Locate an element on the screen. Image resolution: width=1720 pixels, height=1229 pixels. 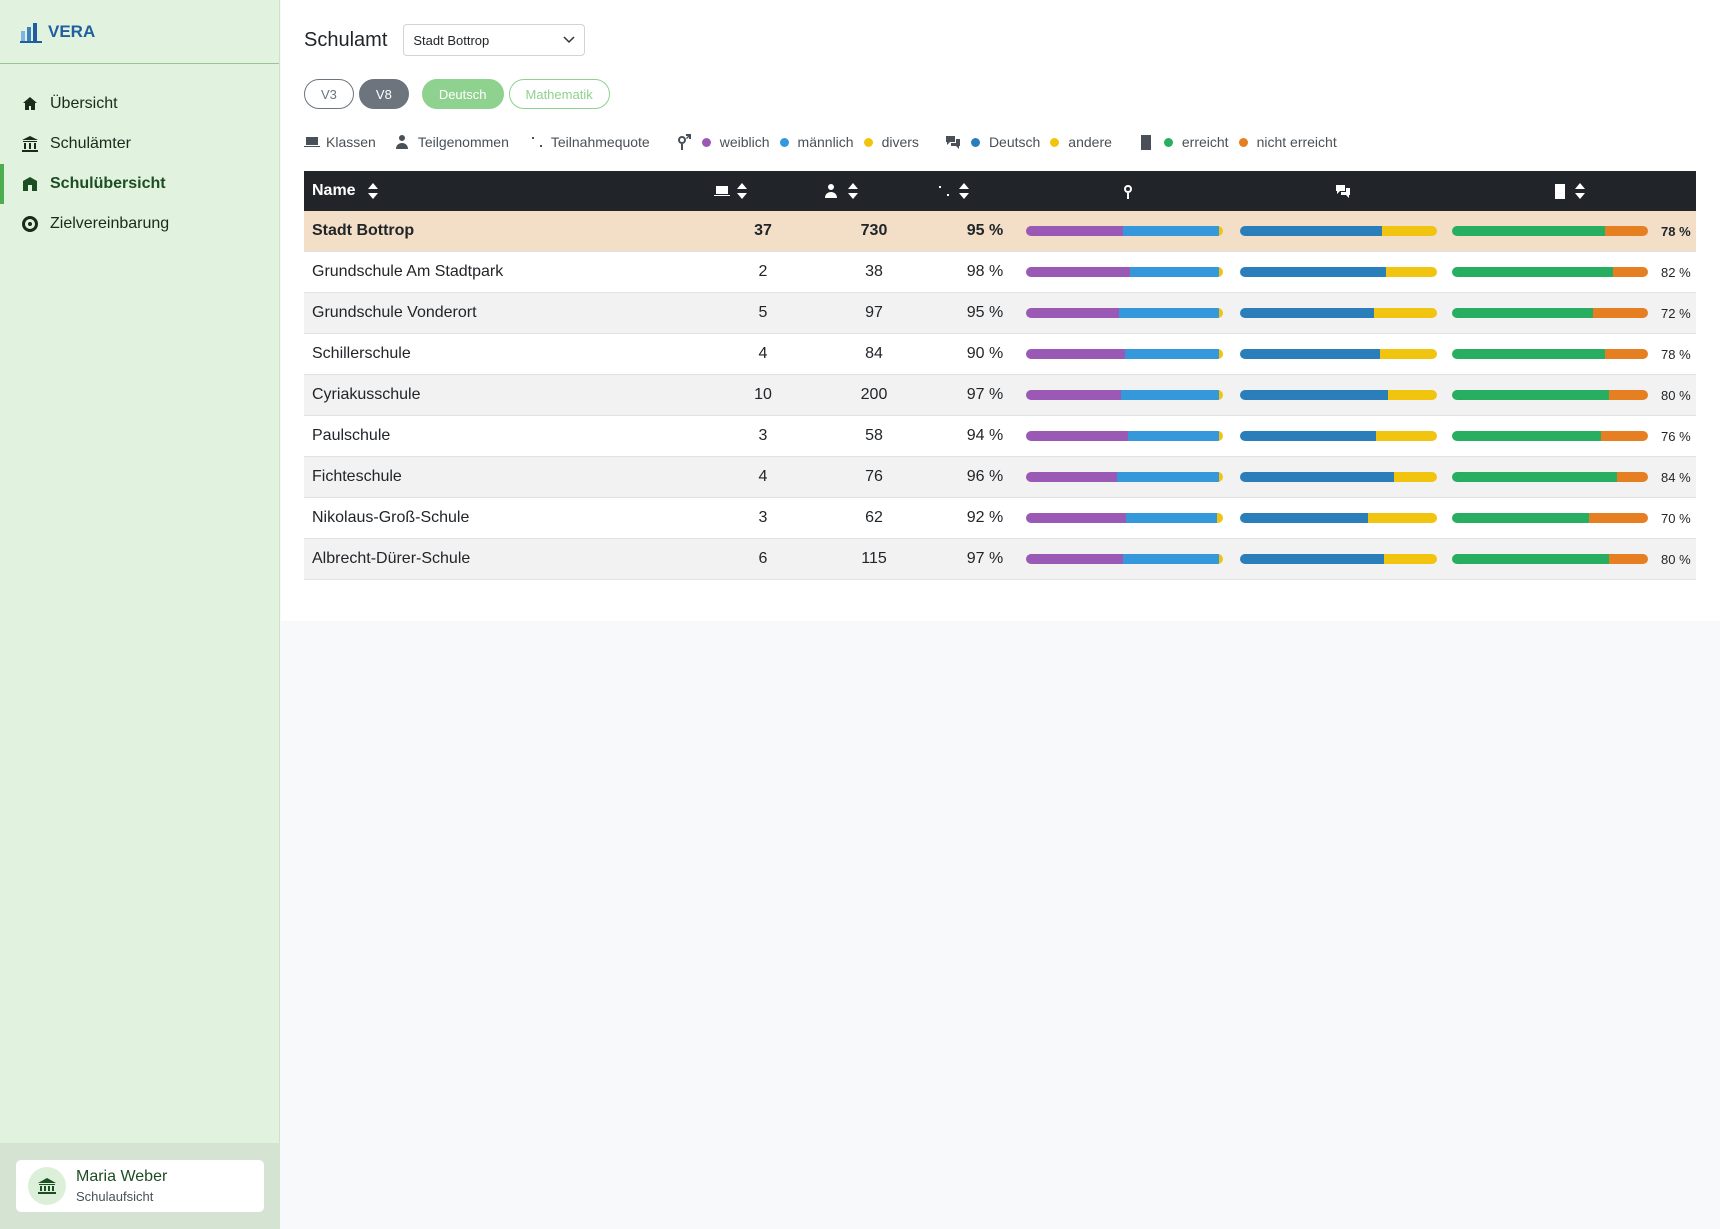
table-row: Stadt Bottrop 37 730 95 % 78 % is located at coordinates (1000, 231).